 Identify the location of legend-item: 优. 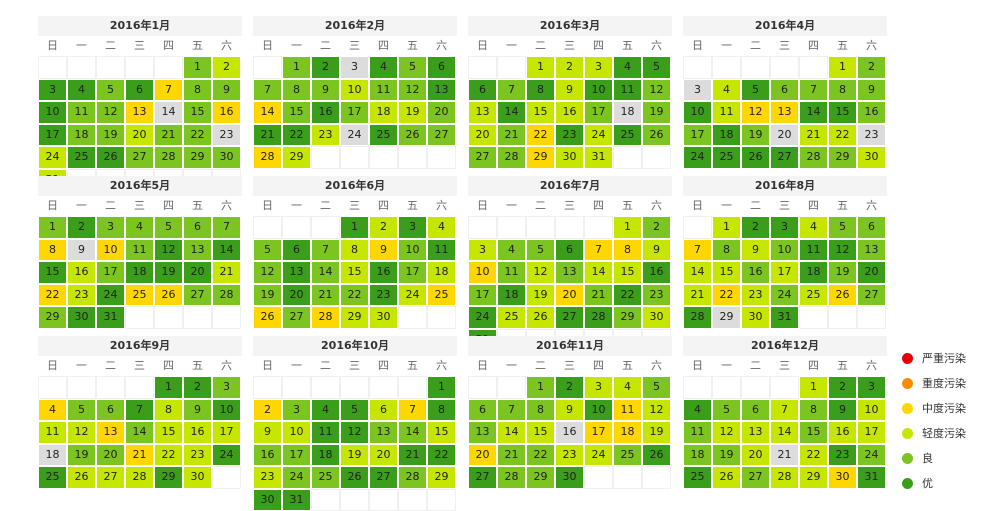
(934, 483).